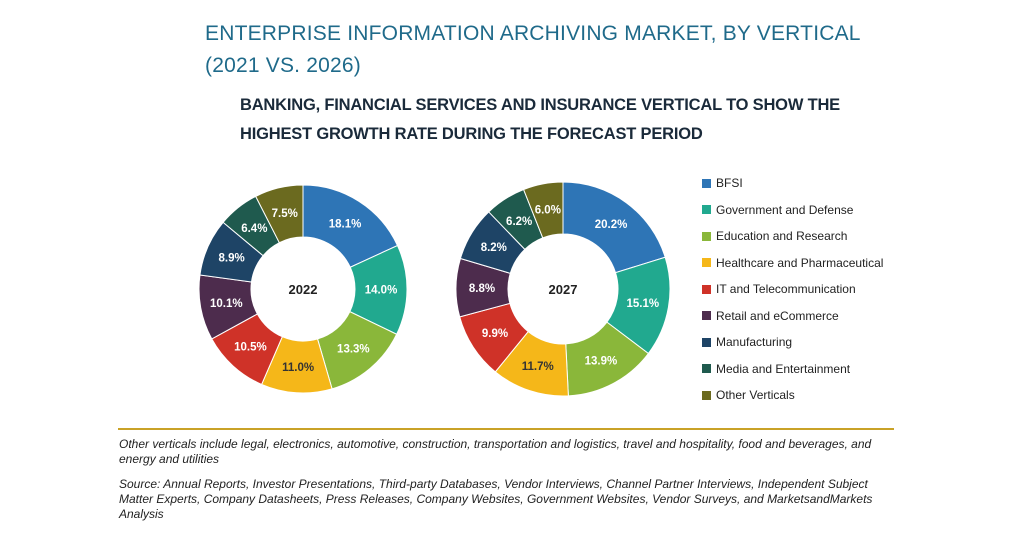  I want to click on legend-item: Manufacturing, so click(792, 342).